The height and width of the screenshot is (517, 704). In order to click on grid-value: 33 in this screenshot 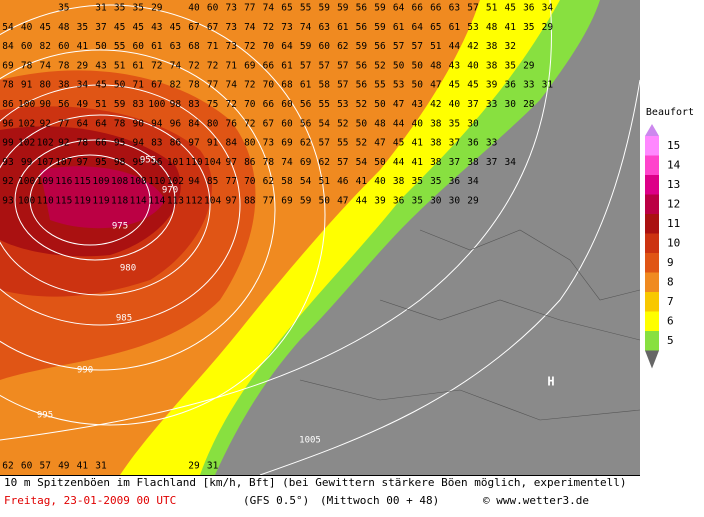, I will do `click(491, 143)`.